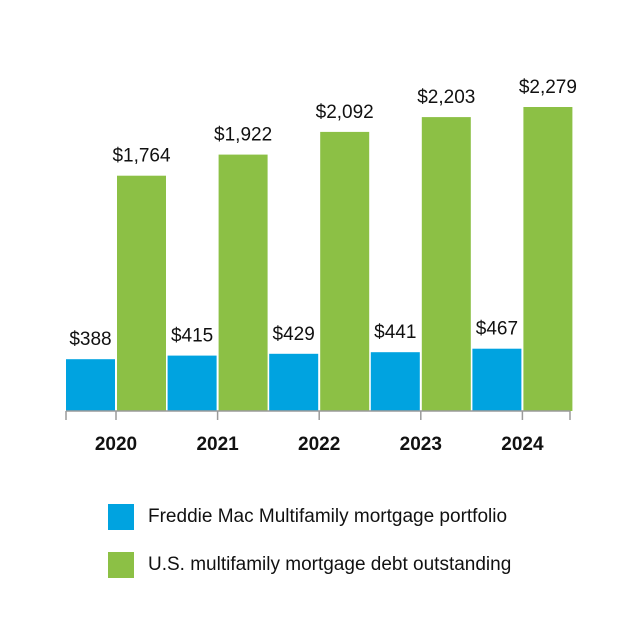  I want to click on value-label-us-debt-2024: $2,279, so click(548, 87).